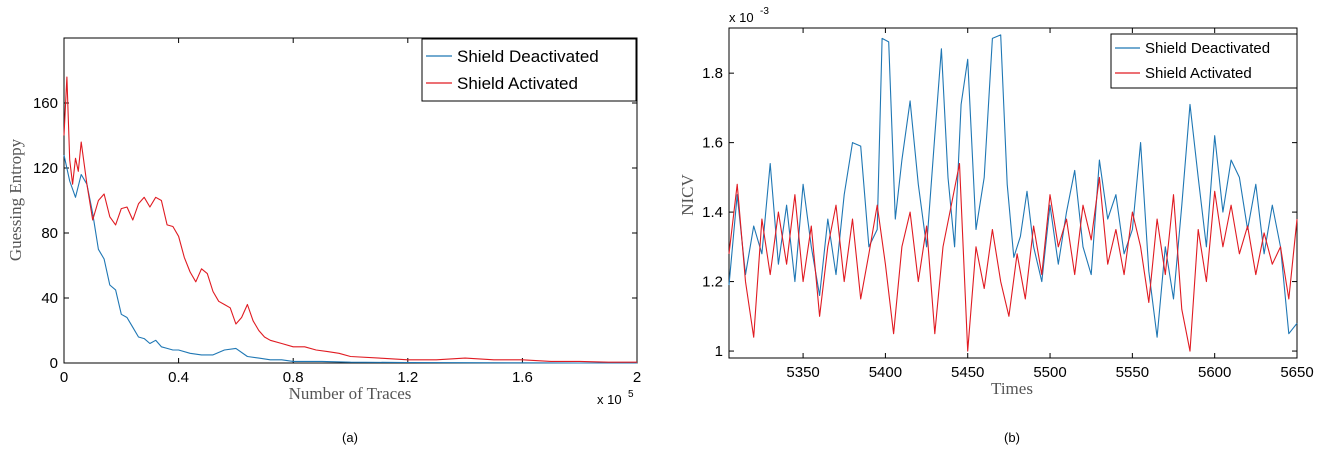 This screenshot has width=1327, height=452. What do you see at coordinates (1214, 372) in the screenshot?
I see `chart-b-x-tick-label: 5600` at bounding box center [1214, 372].